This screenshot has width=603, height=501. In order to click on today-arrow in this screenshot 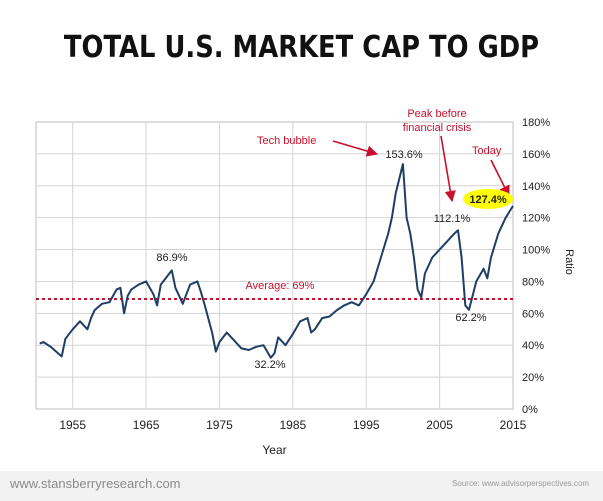, I will do `click(500, 178)`.